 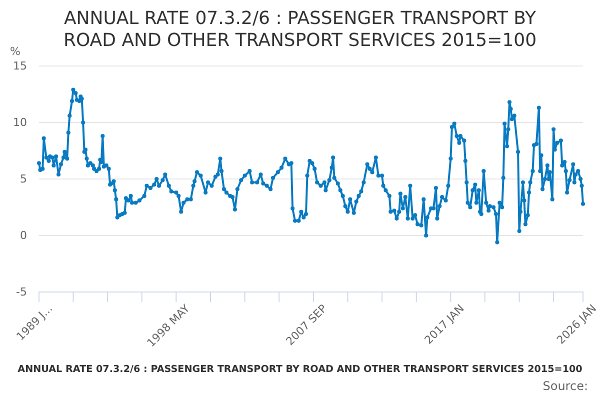 What do you see at coordinates (23, 235) in the screenshot?
I see `y-tick-label: 0` at bounding box center [23, 235].